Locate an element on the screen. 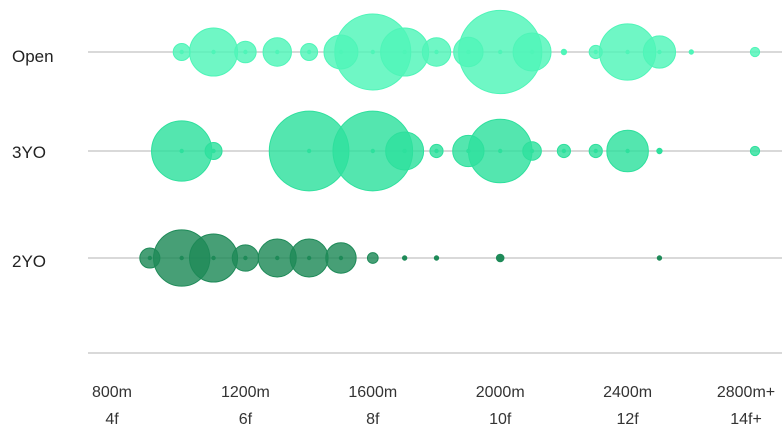 The image size is (782, 426). bubble-series-2yo is located at coordinates (401, 258).